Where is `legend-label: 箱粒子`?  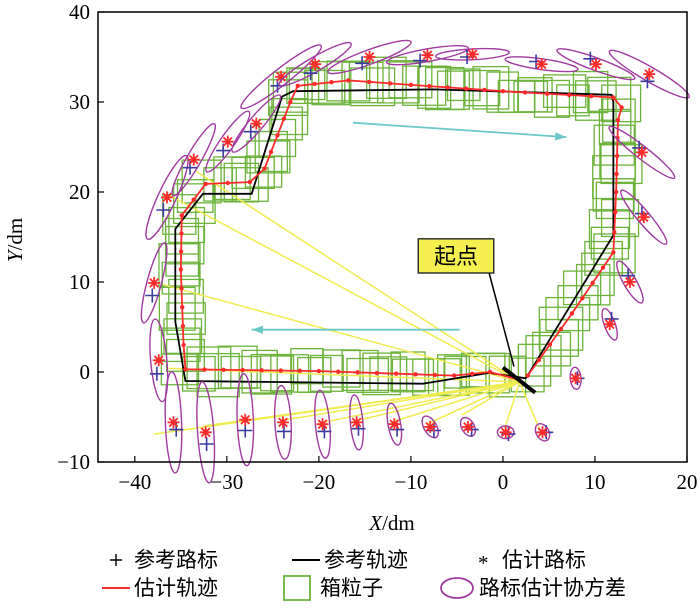
legend-label: 箱粒子 is located at coordinates (351, 588).